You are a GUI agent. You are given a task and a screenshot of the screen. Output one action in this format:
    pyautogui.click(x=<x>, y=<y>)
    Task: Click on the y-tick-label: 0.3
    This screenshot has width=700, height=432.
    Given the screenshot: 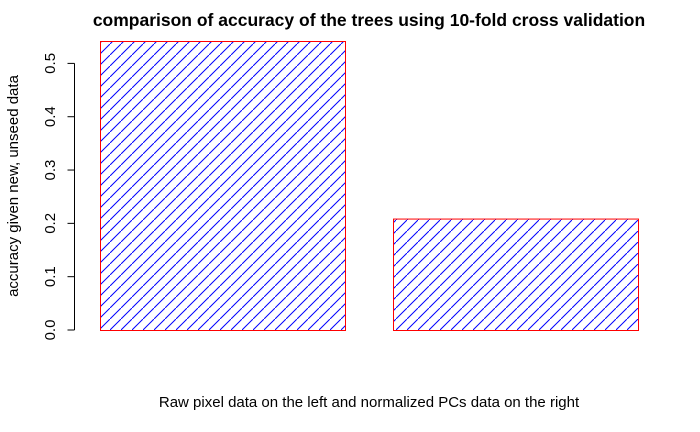 What is the action you would take?
    pyautogui.click(x=50, y=170)
    